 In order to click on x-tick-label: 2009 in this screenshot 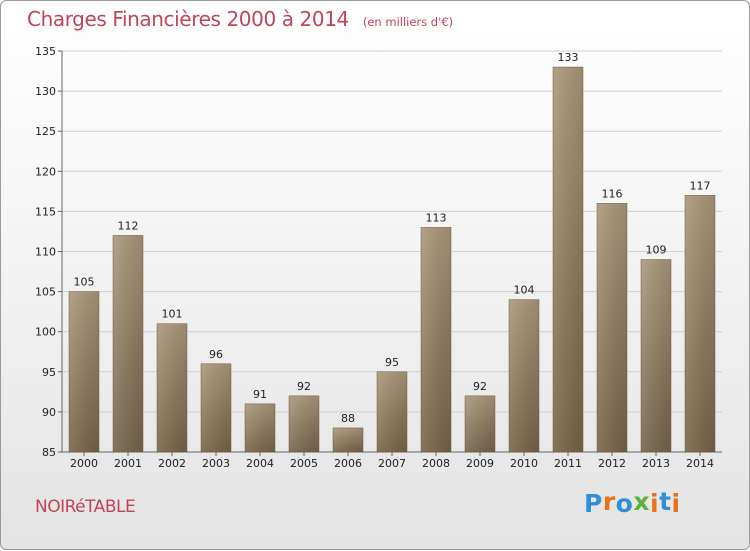, I will do `click(480, 463)`.